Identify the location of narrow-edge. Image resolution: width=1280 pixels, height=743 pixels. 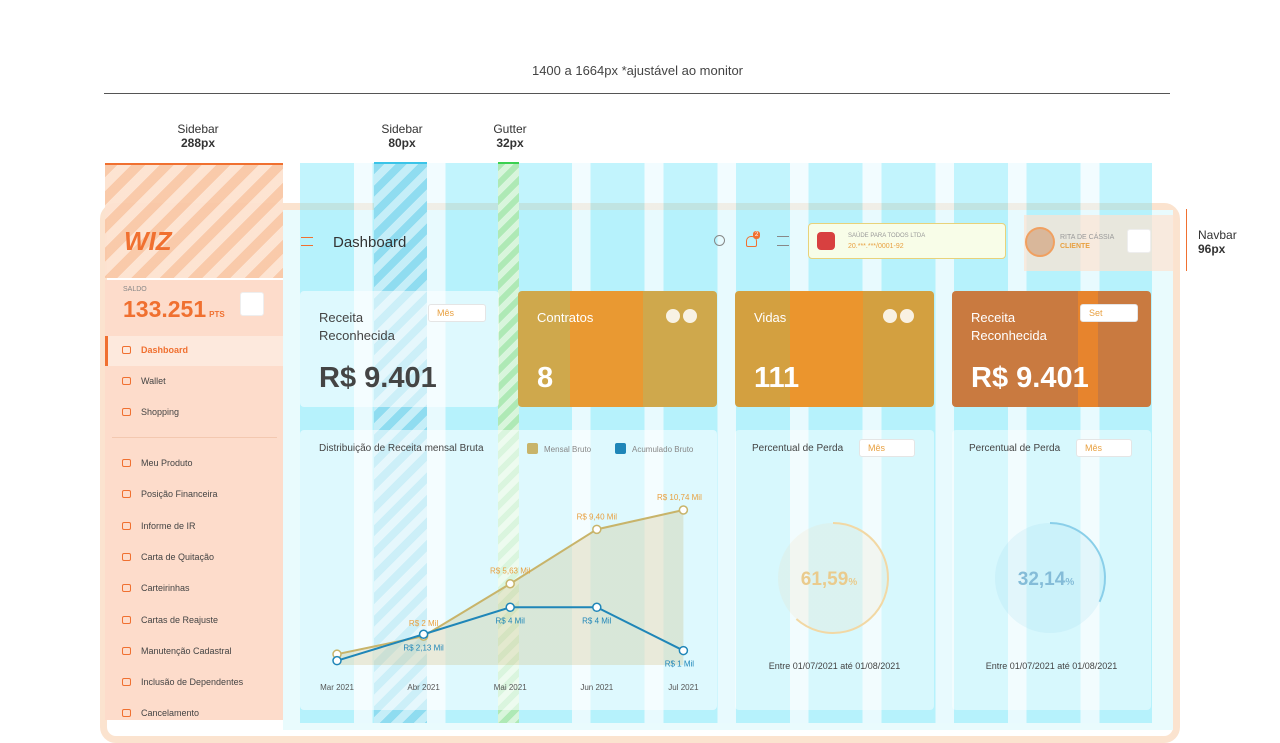
(400, 163).